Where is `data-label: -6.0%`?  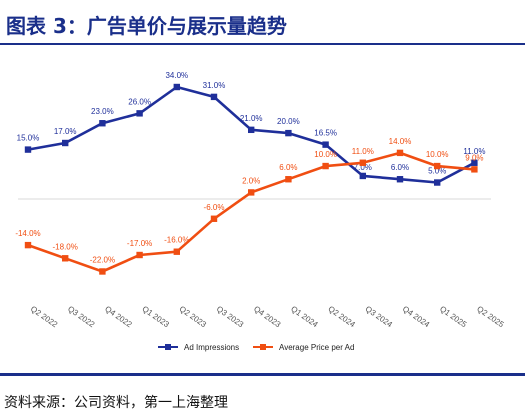
data-label: -6.0% is located at coordinates (214, 207).